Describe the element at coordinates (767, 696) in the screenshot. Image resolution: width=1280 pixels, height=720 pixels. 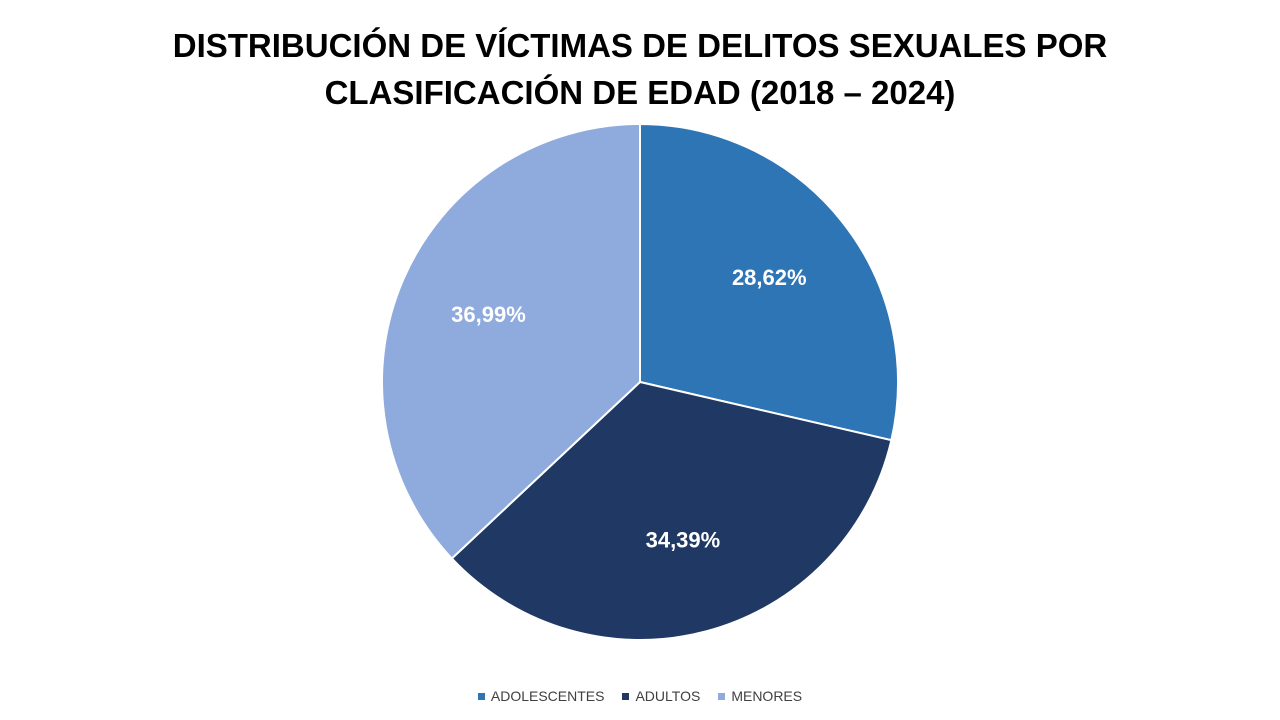
I see `legend-label-menores: MENORES` at that location.